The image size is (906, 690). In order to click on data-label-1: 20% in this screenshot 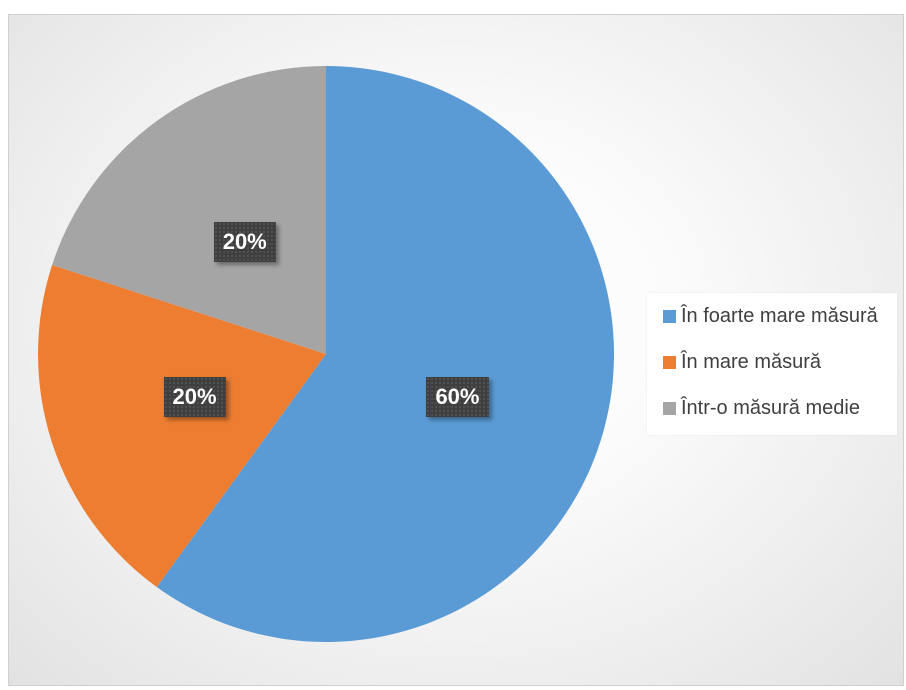, I will do `click(194, 396)`.